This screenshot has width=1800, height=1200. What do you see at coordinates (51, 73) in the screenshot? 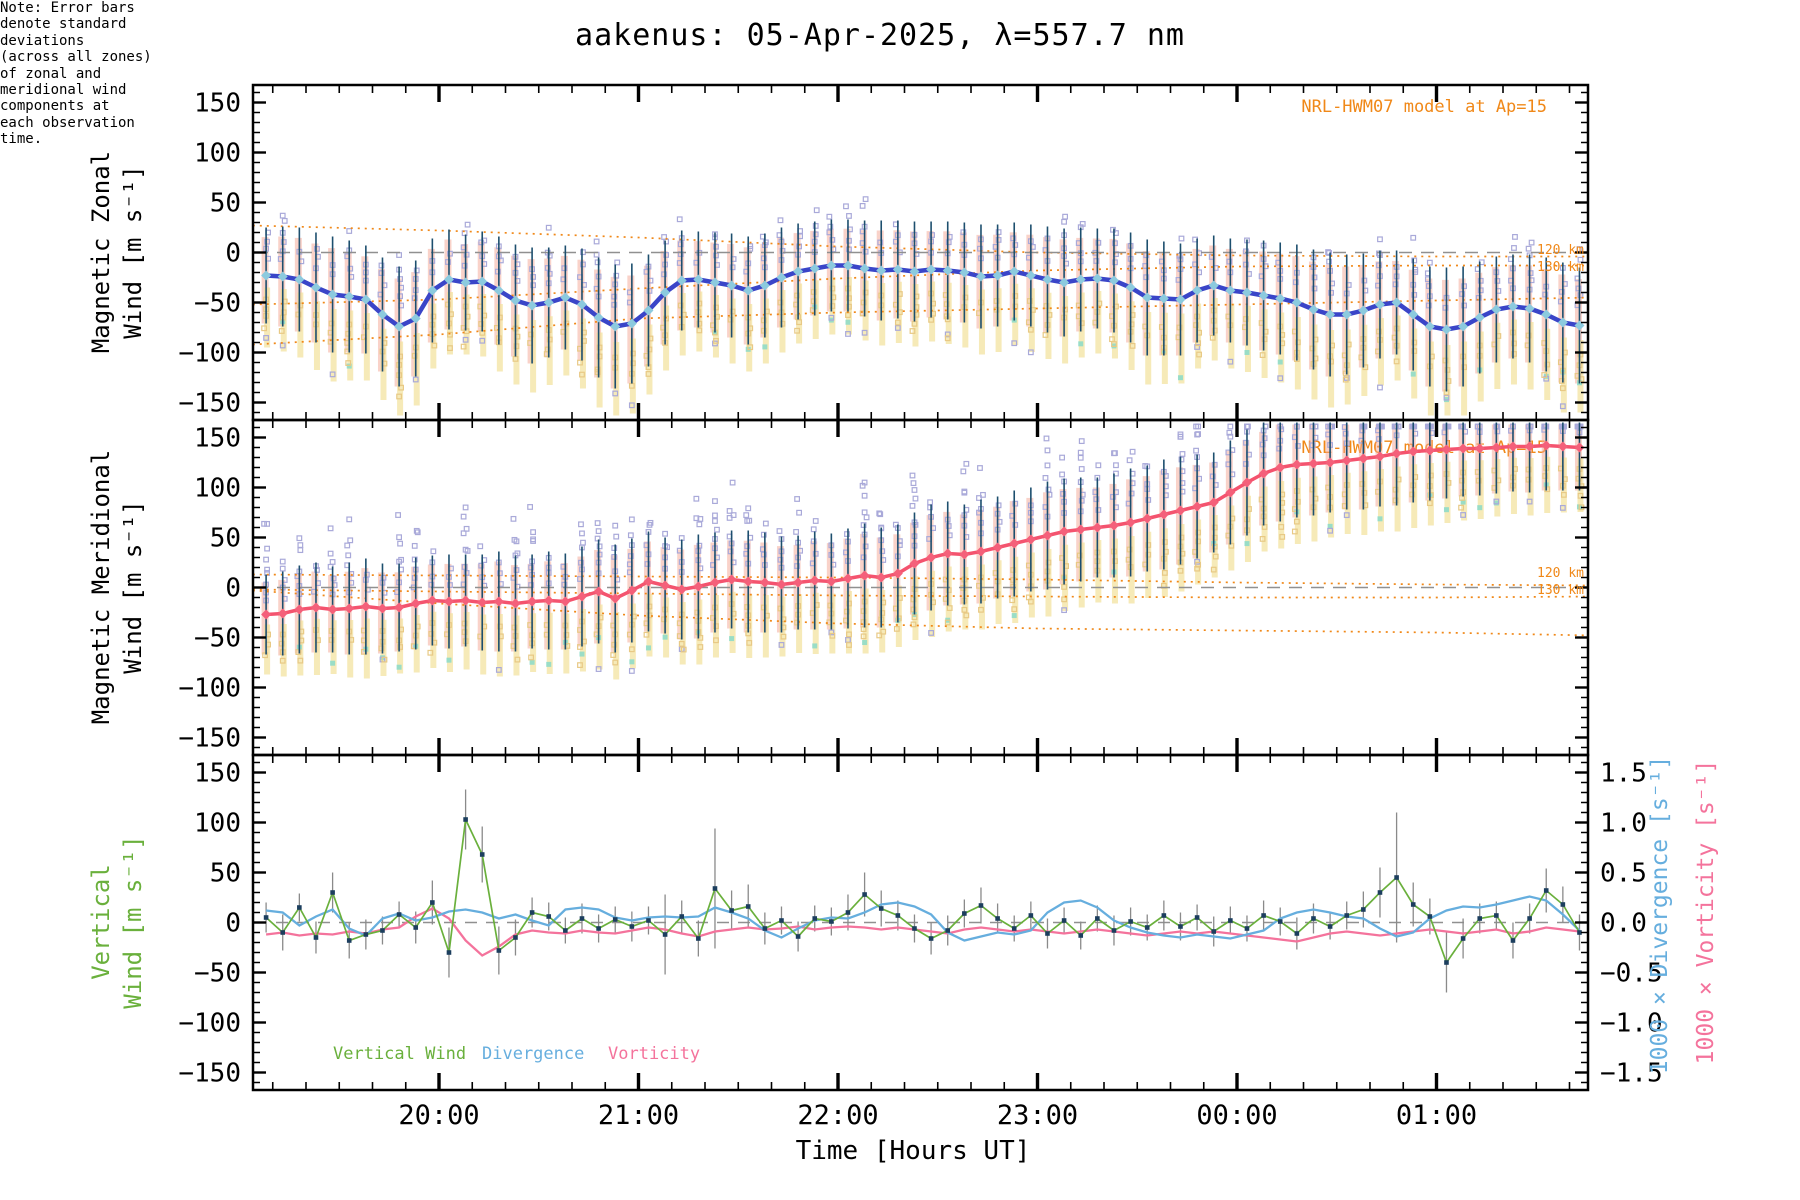
I see `note-line: of zonal and` at bounding box center [51, 73].